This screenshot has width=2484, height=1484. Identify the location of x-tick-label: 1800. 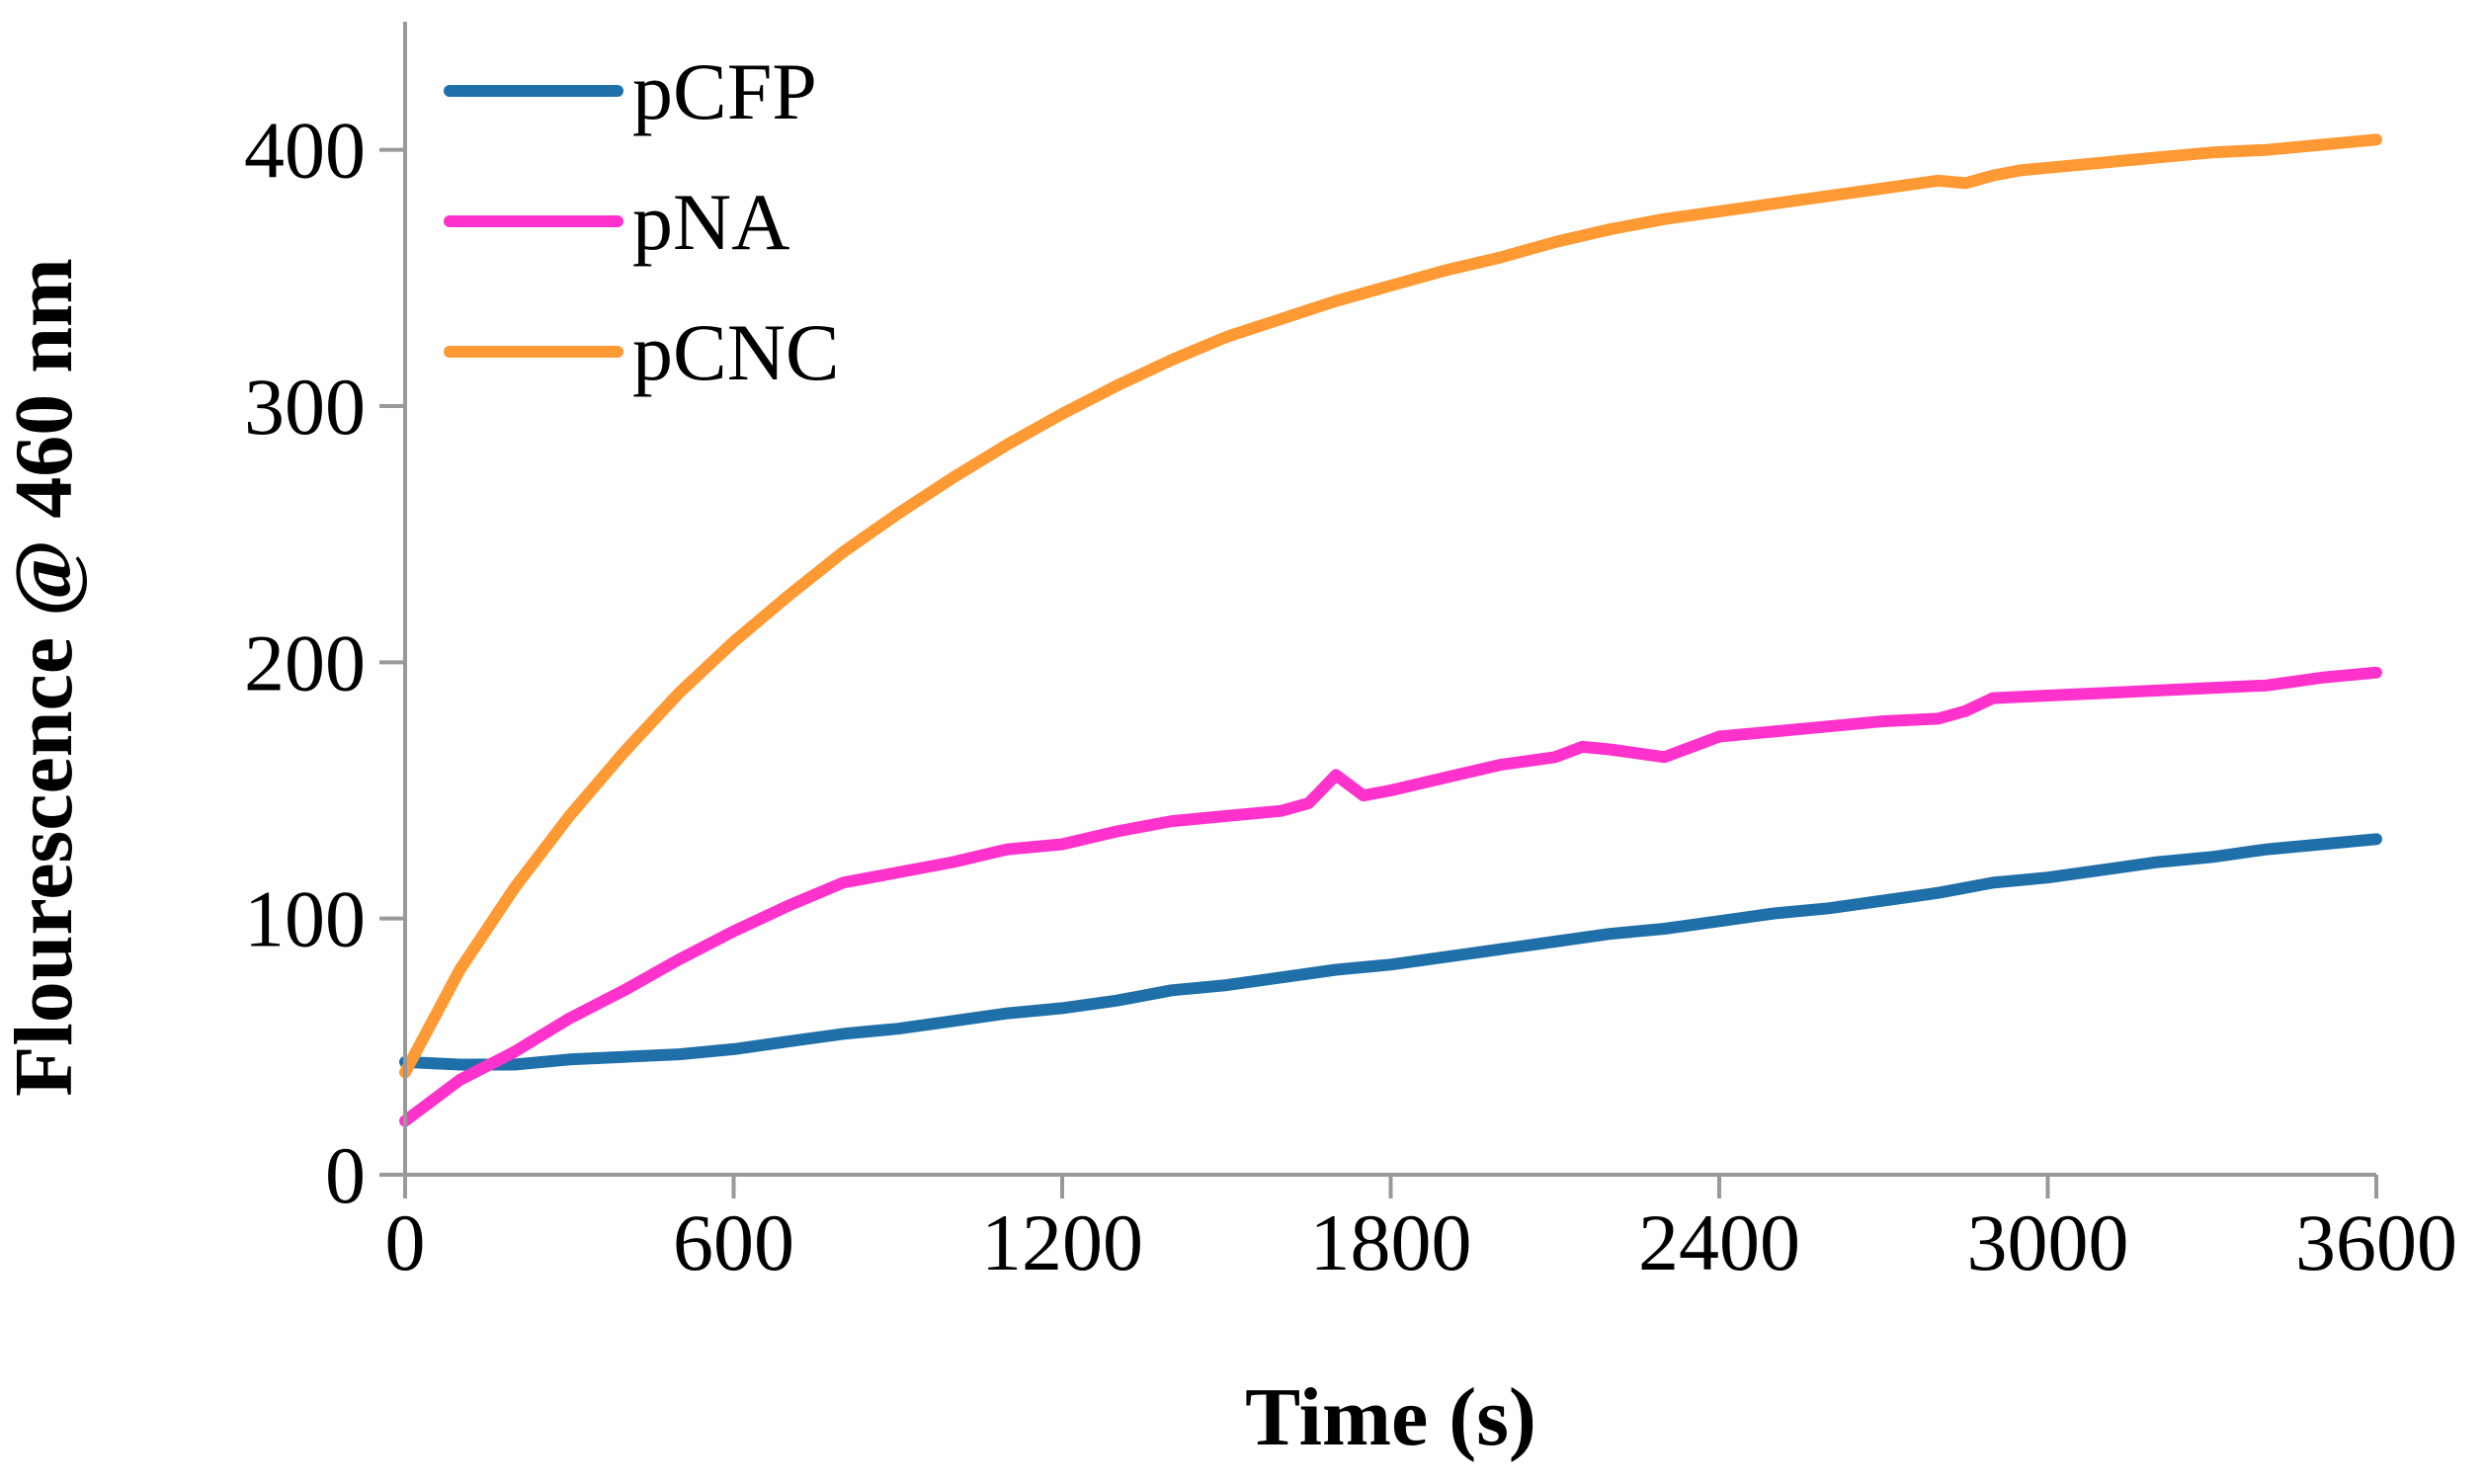
(1391, 1242).